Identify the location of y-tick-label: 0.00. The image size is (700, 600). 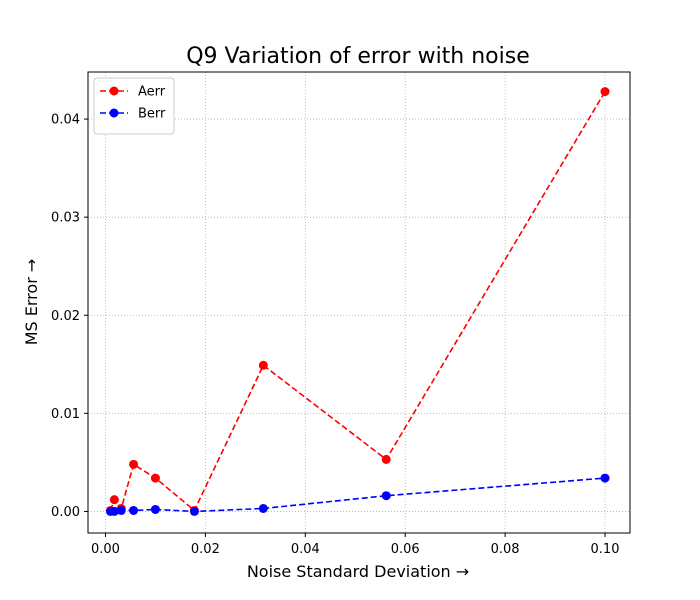
(65, 512).